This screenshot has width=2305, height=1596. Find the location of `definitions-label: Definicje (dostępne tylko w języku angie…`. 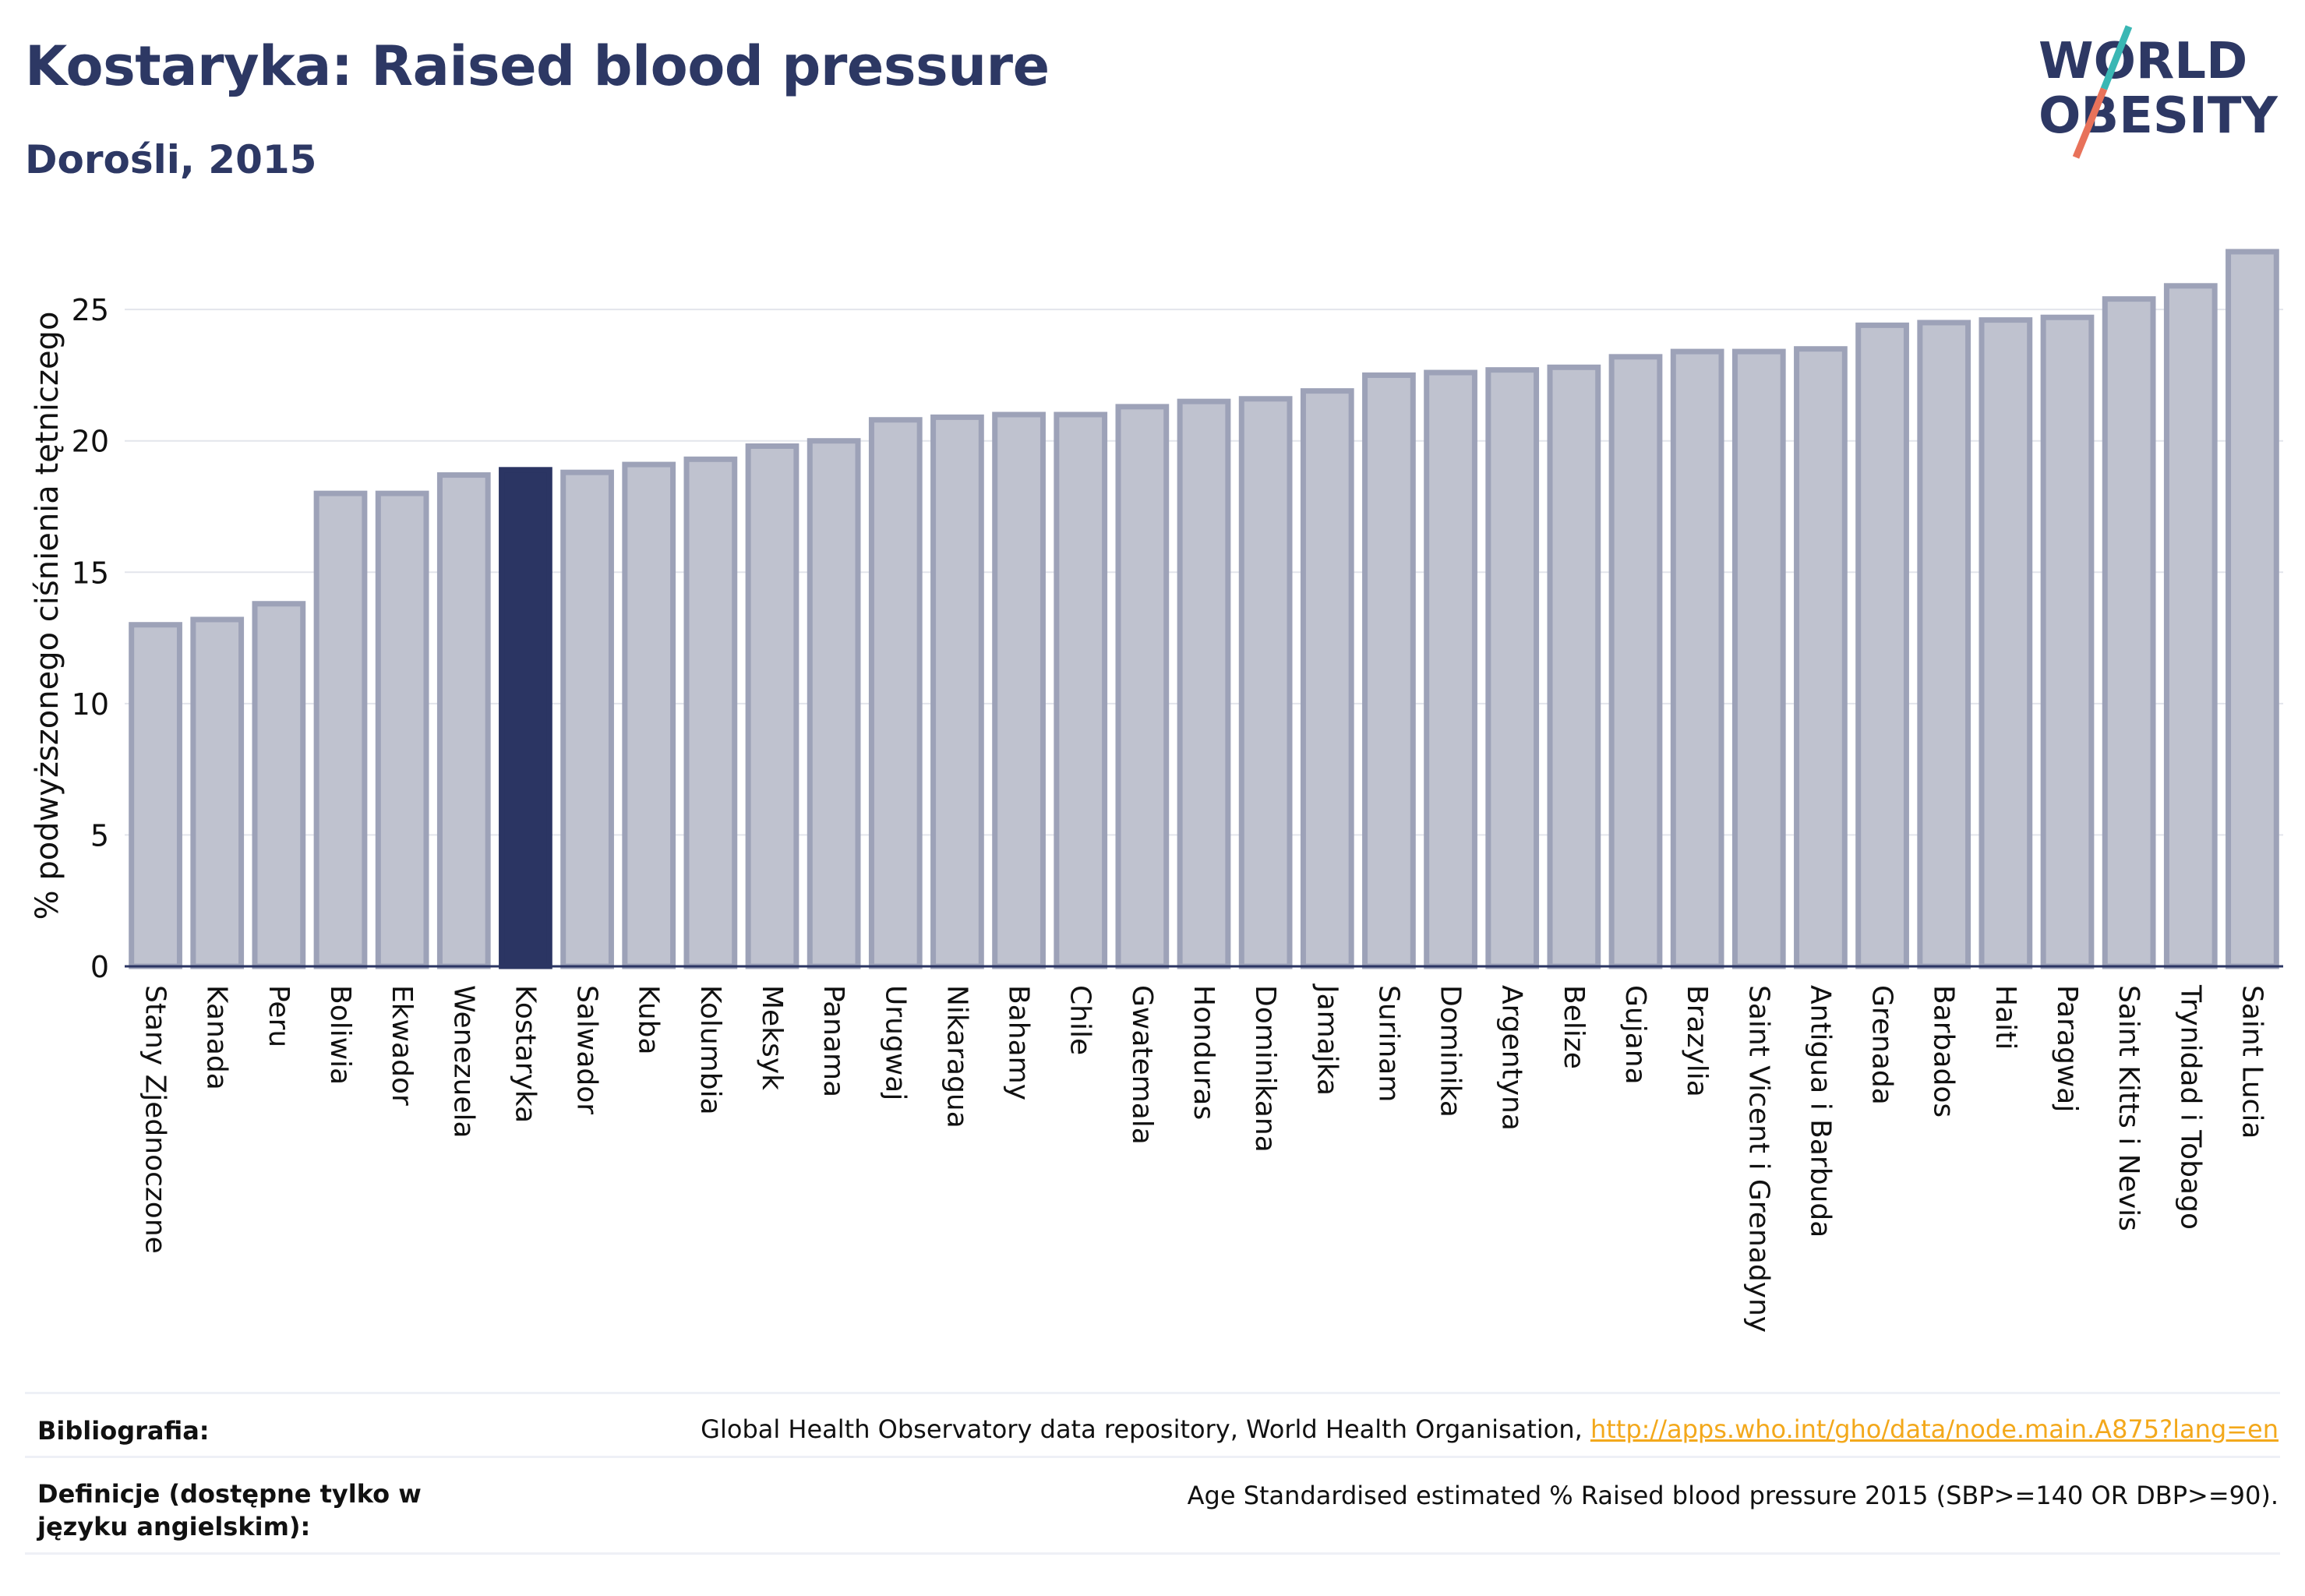

definitions-label: Definicje (dostępne tylko w języku angie… is located at coordinates (229, 1510).